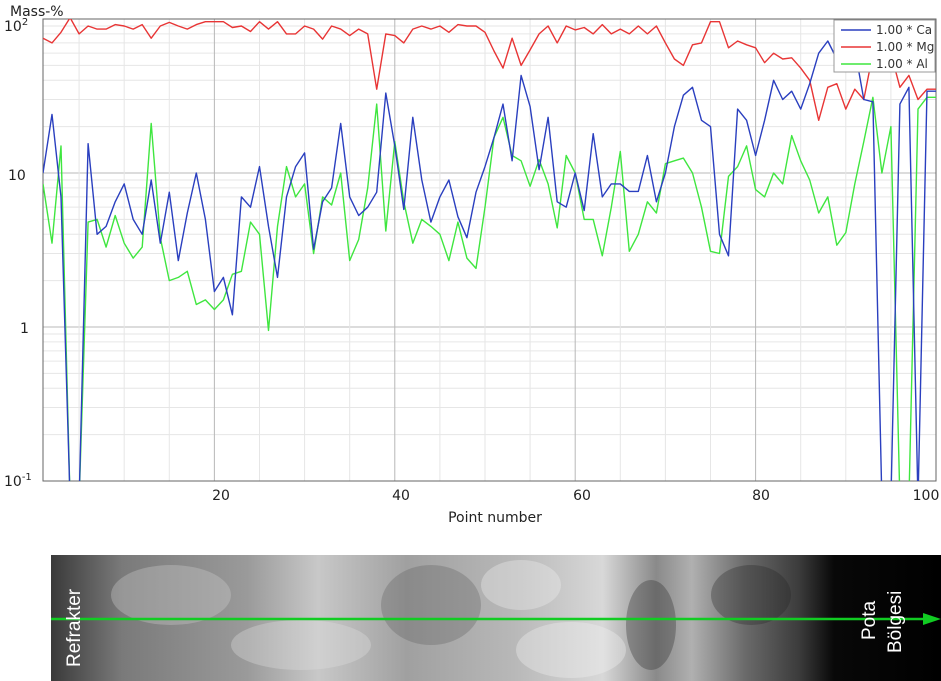  I want to click on scan-arrow-icon, so click(932, 619).